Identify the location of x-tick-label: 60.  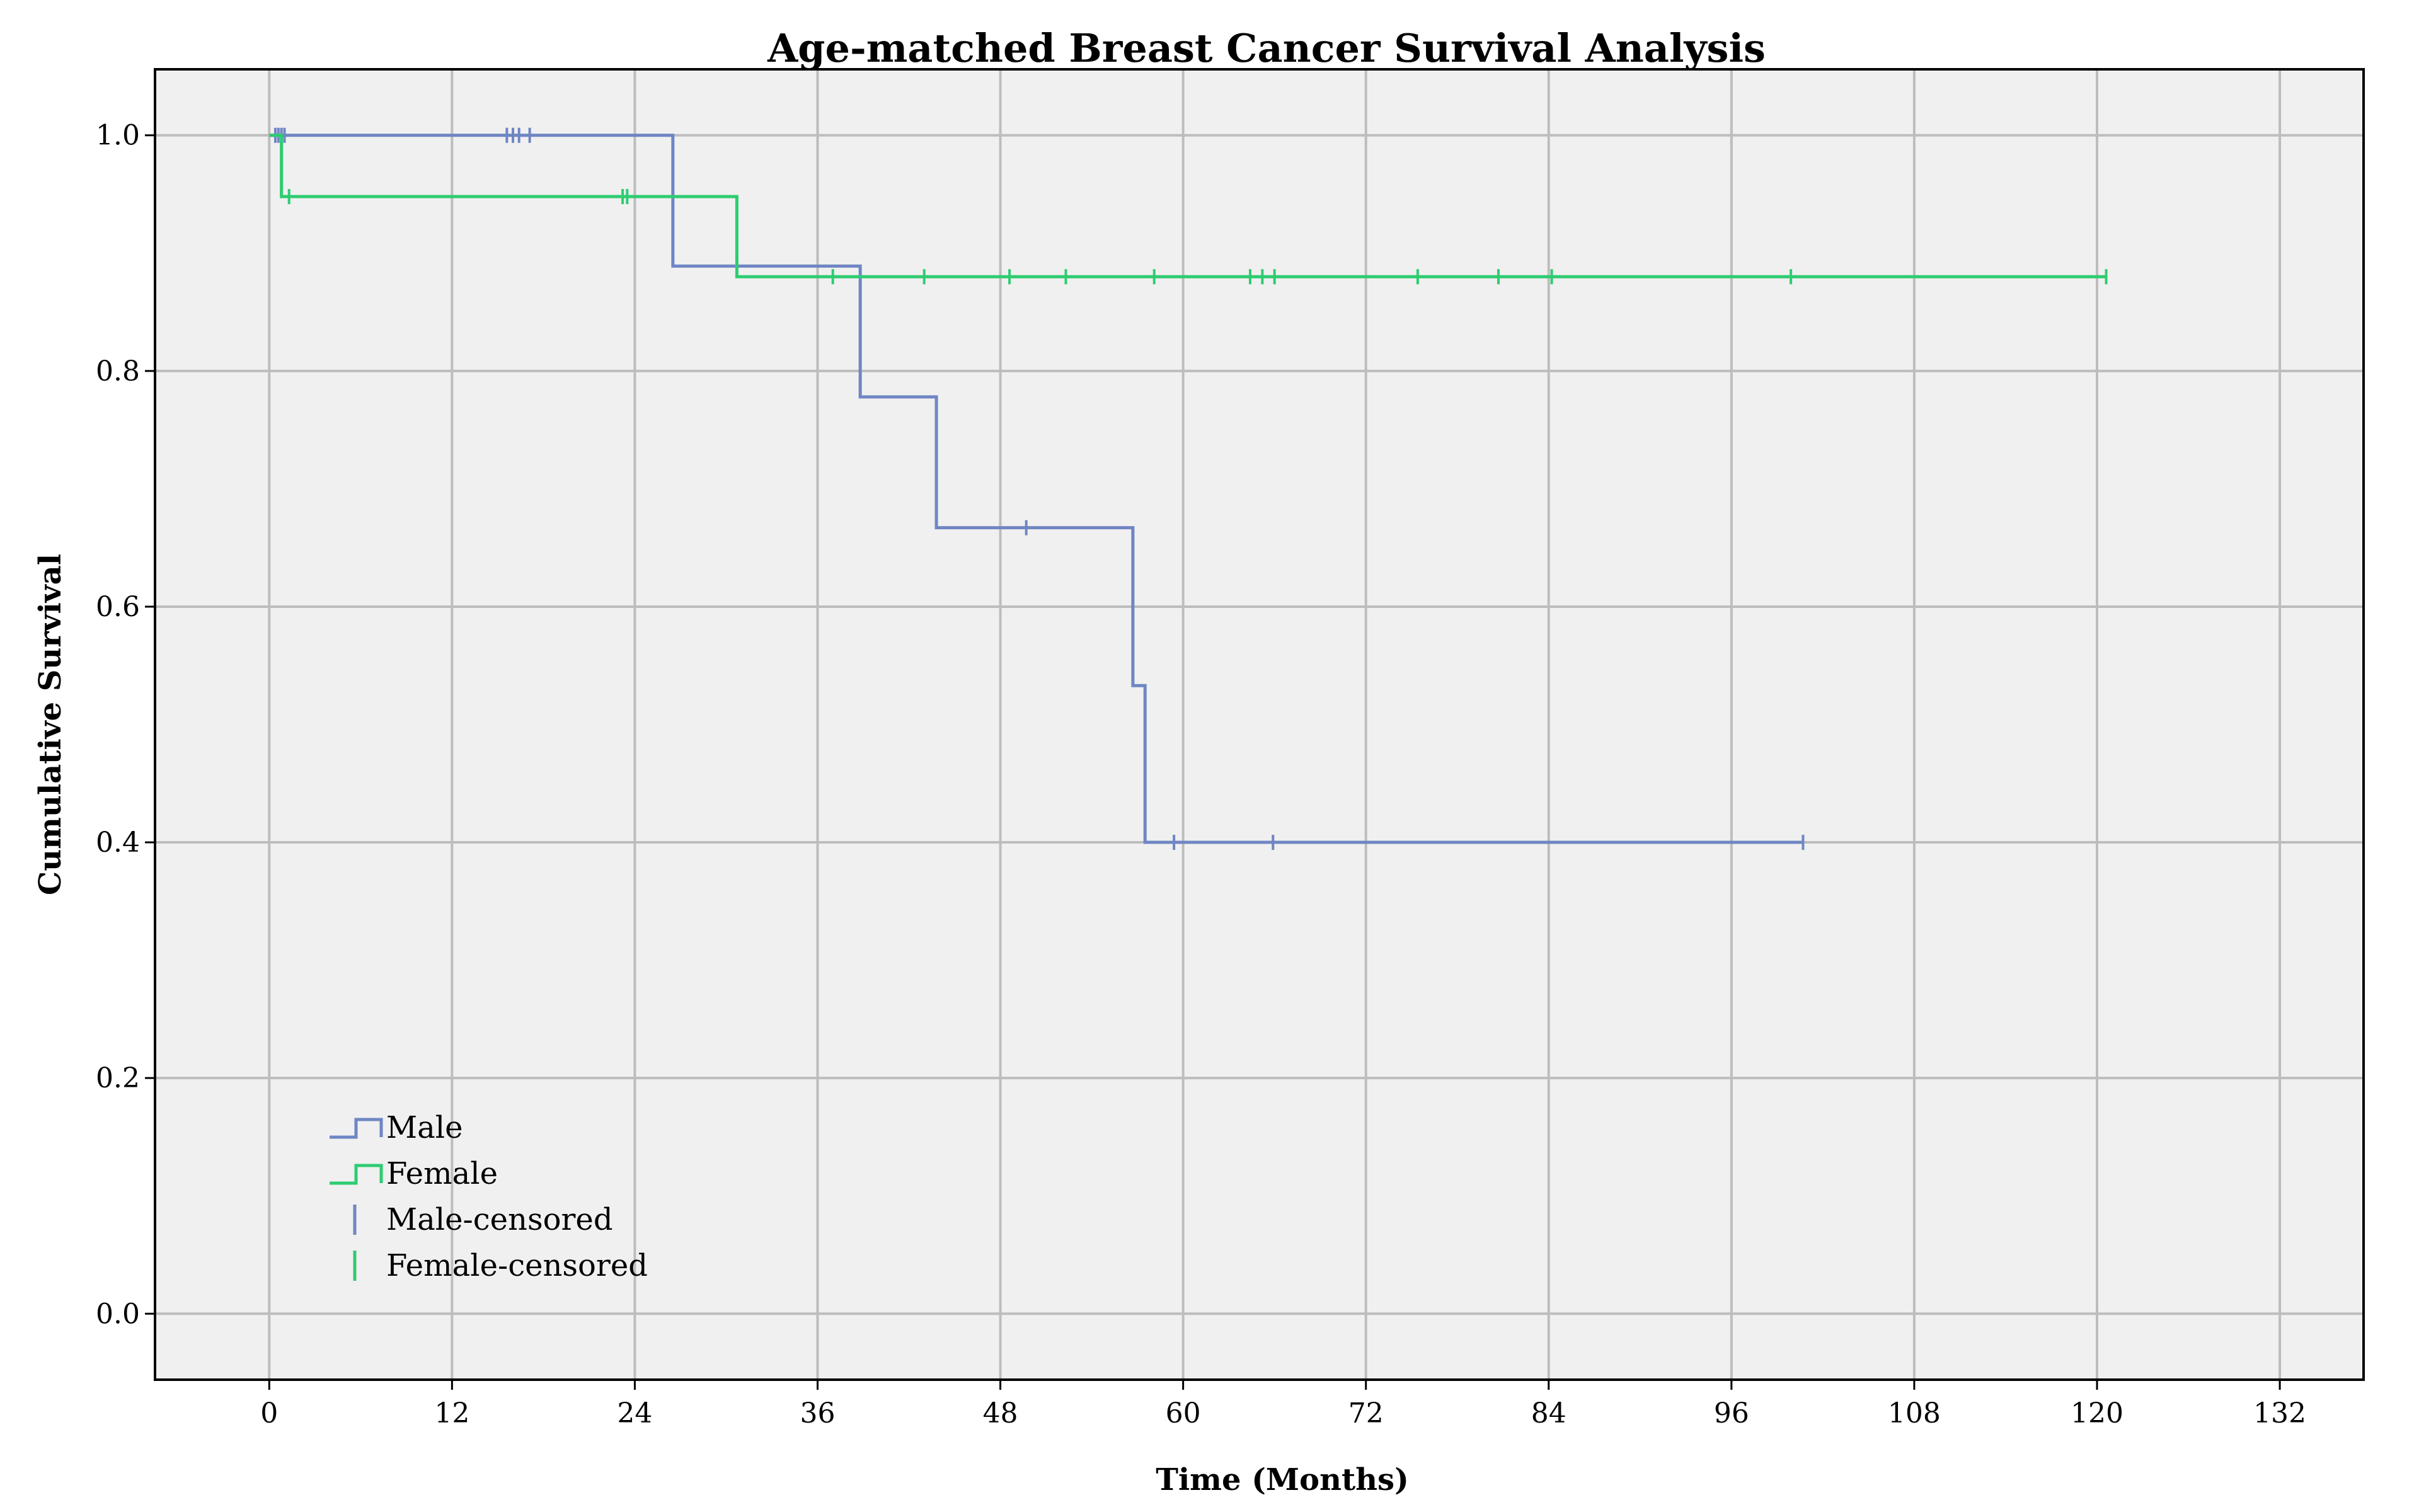
(1183, 1413).